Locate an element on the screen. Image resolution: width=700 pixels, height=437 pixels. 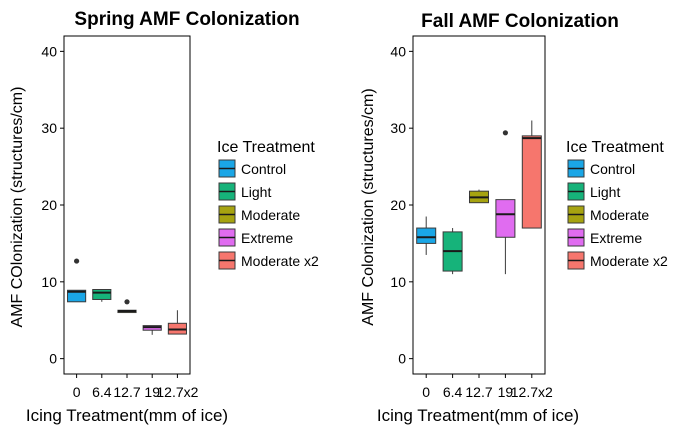
chart-title: Spring AMF Colonization is located at coordinates (186, 19).